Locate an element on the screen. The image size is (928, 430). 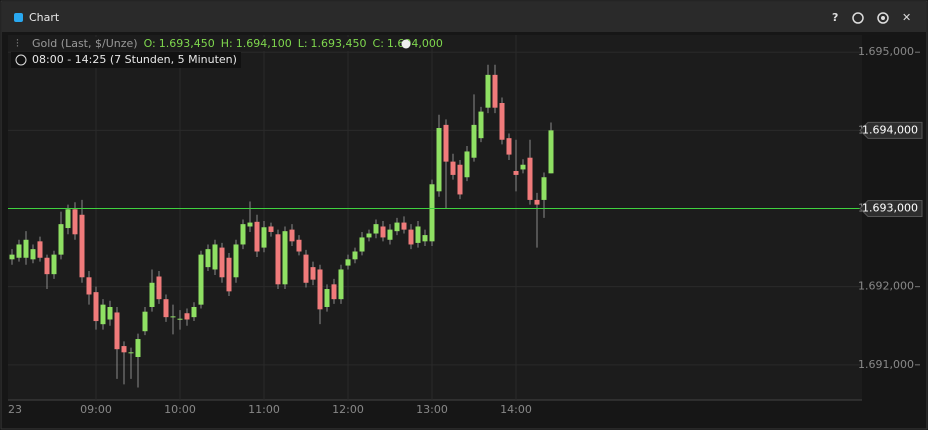
window-title: Chart is located at coordinates (44, 17).